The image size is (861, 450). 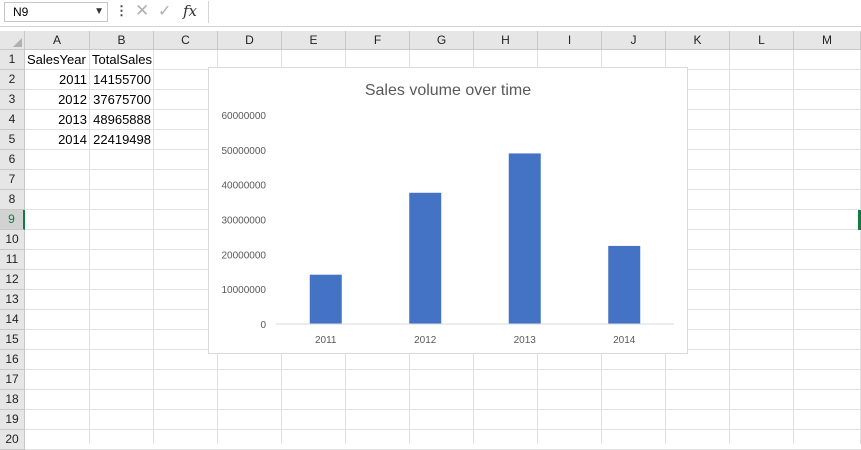 I want to click on bar-2011, so click(x=325, y=299).